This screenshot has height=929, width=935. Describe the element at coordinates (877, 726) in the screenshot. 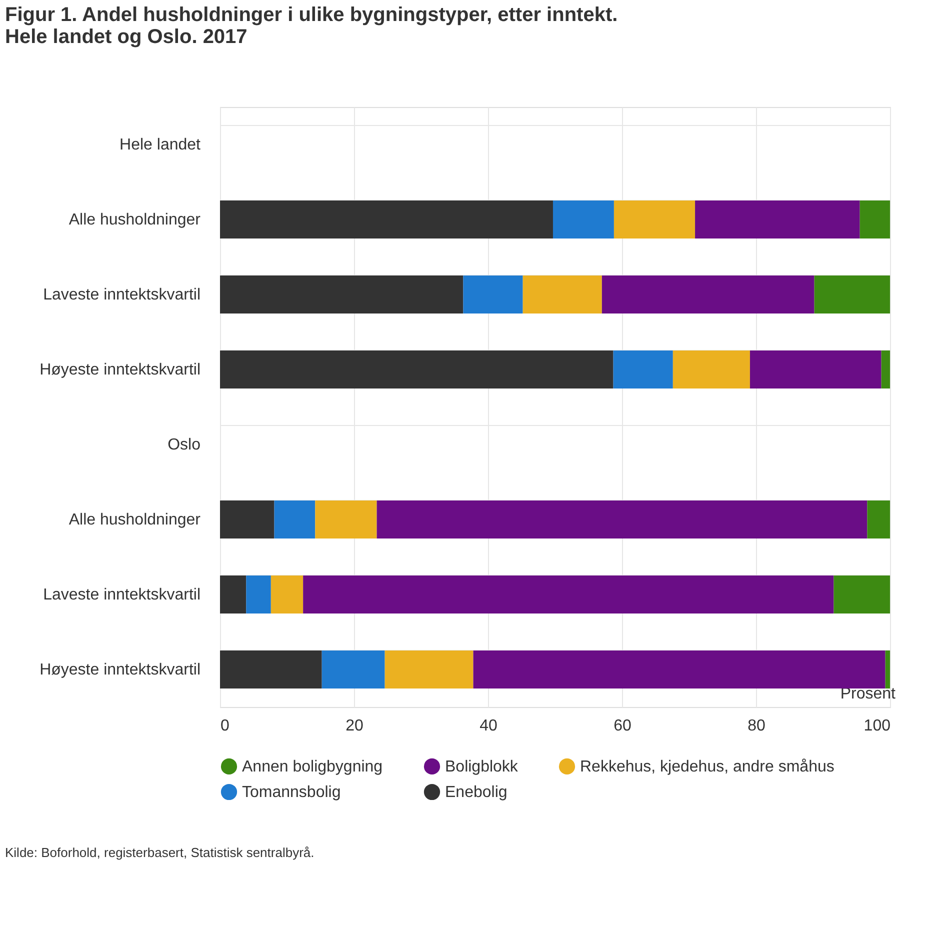

I see `x-tick-label: 100` at that location.